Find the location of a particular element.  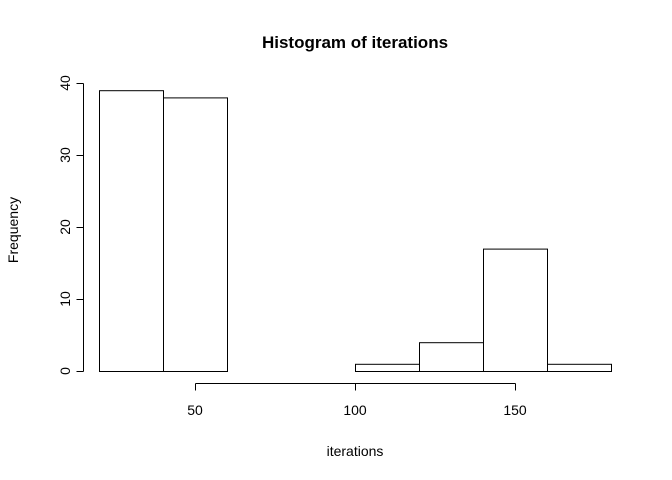

x-tick-label: 150 is located at coordinates (515, 410).